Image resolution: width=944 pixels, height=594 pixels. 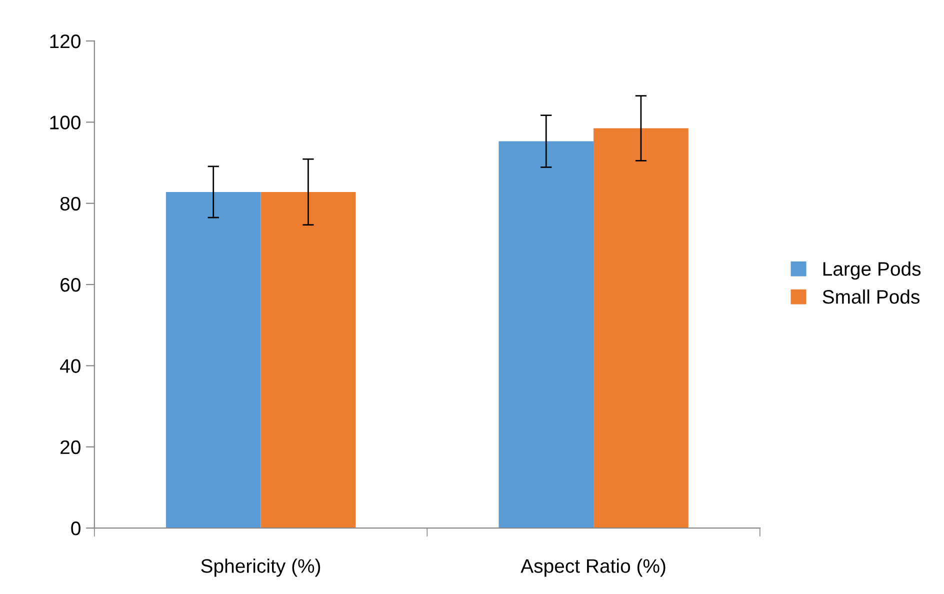 I want to click on y-tick-label: 0, so click(x=75, y=529).